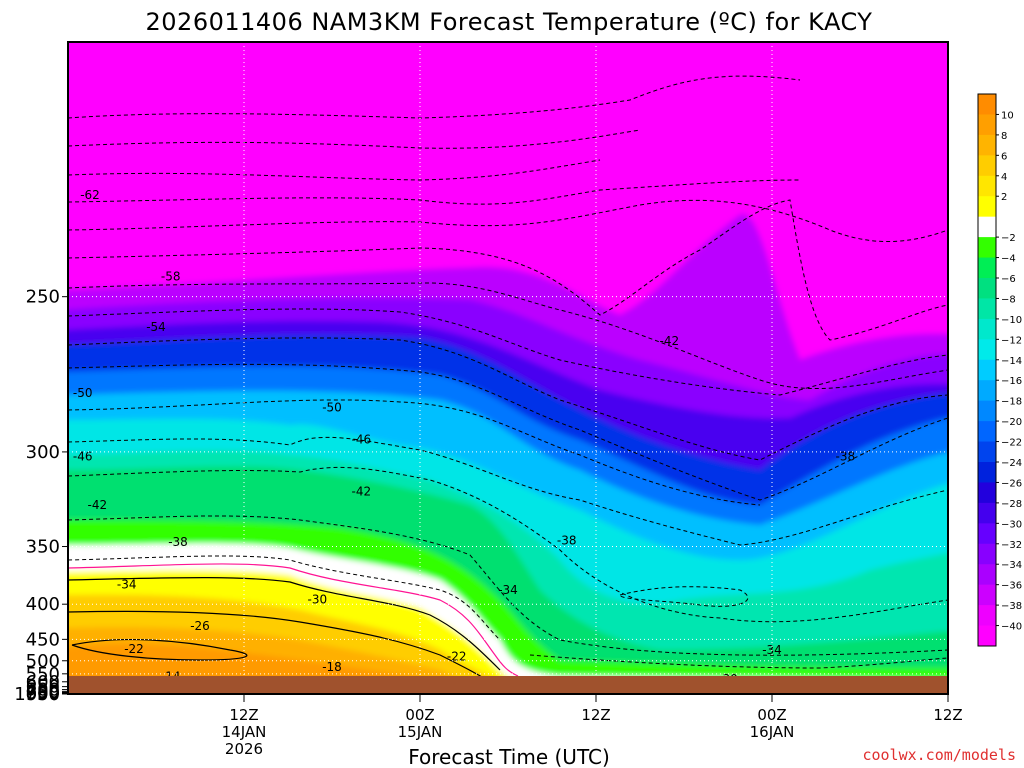 The height and width of the screenshot is (768, 1024). Describe the element at coordinates (771, 715) in the screenshot. I see `x-tick-label: 00Z` at that location.